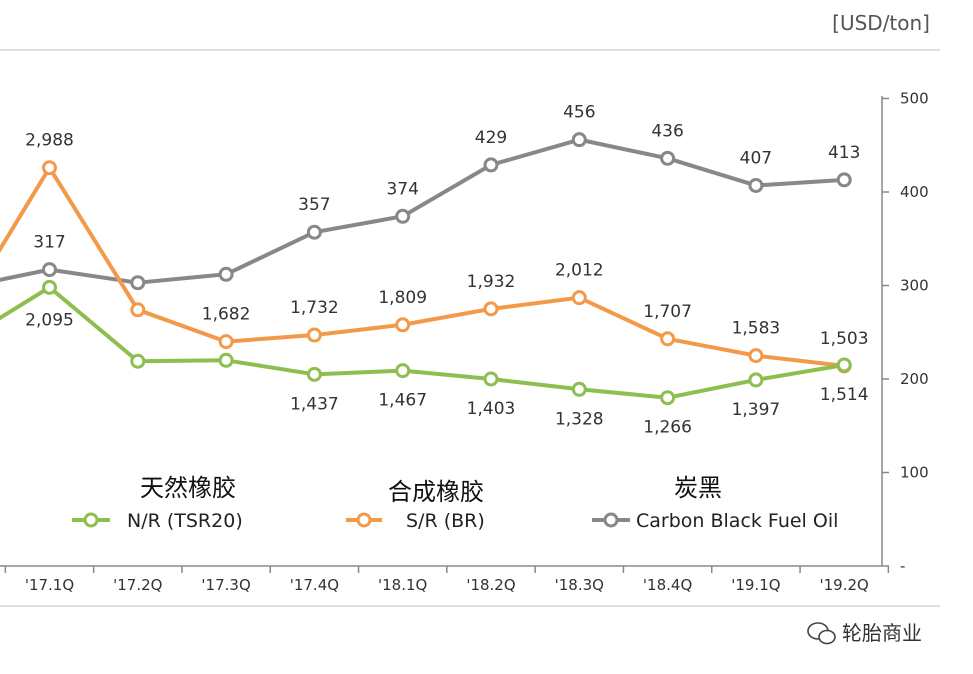  Describe the element at coordinates (882, 633) in the screenshot. I see `watermark-text: 轮胎商业` at that location.